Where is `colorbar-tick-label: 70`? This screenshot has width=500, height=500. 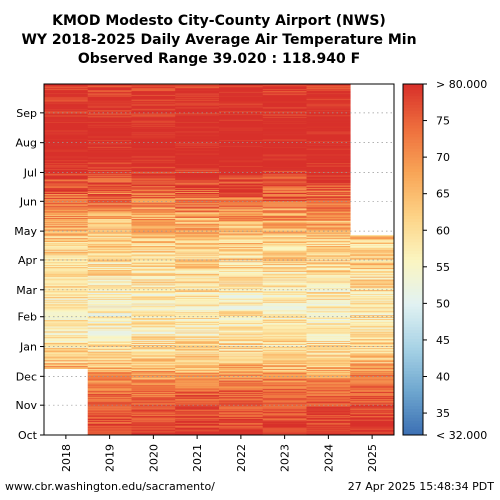
colorbar-tick-label: 70 is located at coordinates (443, 157).